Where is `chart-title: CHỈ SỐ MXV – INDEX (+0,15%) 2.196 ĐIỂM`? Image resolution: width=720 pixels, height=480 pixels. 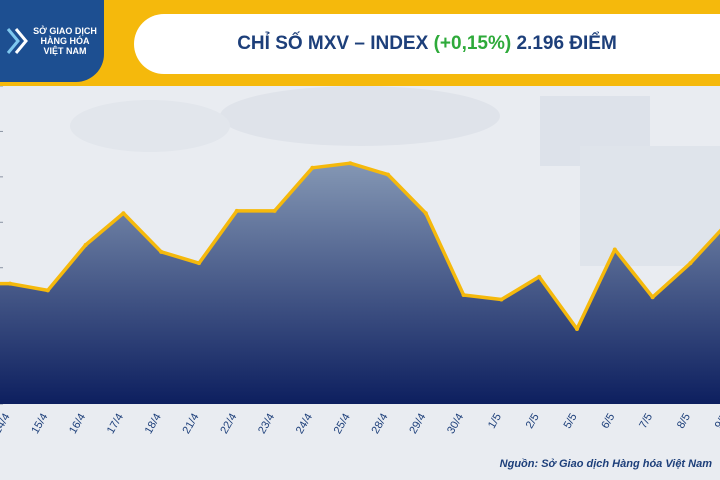
chart-title: CHỈ SỐ MXV – INDEX (+0,15%) 2.196 ĐIỂM is located at coordinates (427, 44).